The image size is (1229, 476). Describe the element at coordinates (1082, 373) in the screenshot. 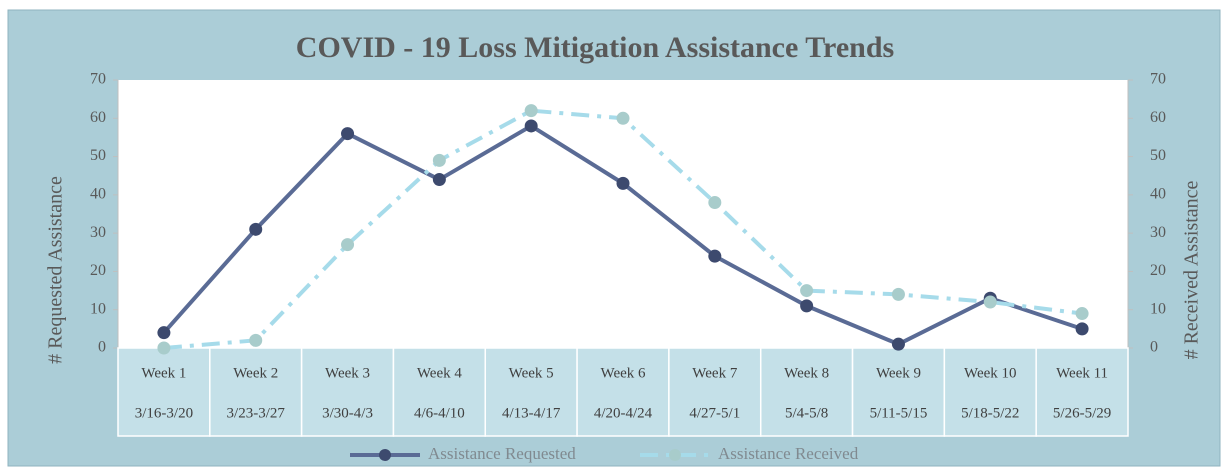

I see `x-tick-label: Week 11` at that location.